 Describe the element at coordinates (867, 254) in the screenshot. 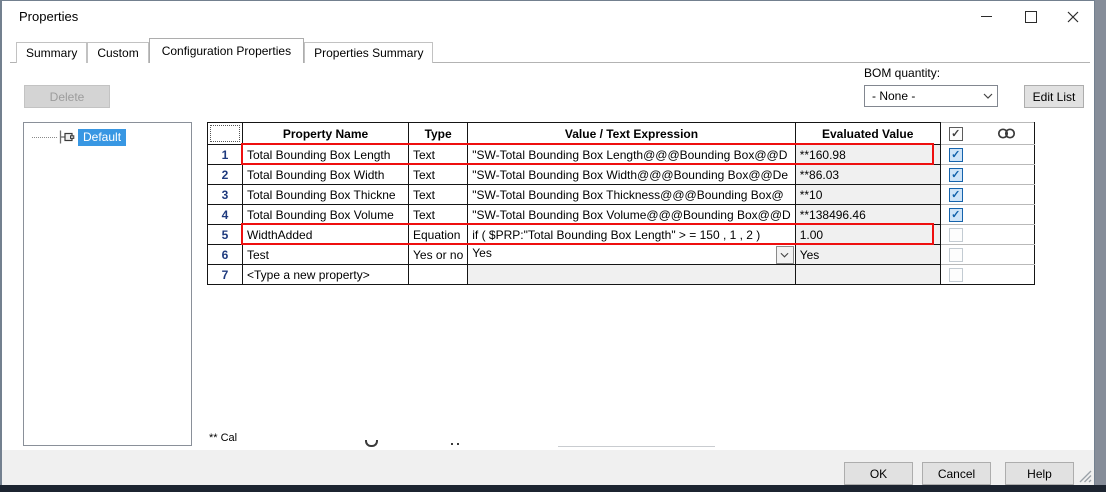

I see `evaluated-value-cell: Yes` at that location.